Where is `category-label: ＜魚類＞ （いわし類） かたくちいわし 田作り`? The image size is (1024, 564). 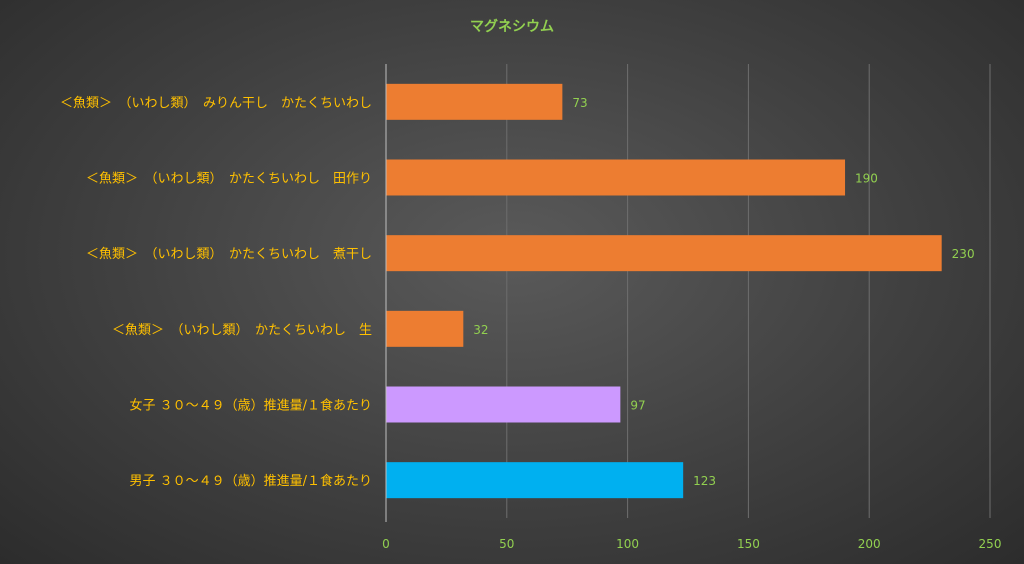
category-label: ＜魚類＞ （いわし類） かたくちいわし 田作り is located at coordinates (229, 179).